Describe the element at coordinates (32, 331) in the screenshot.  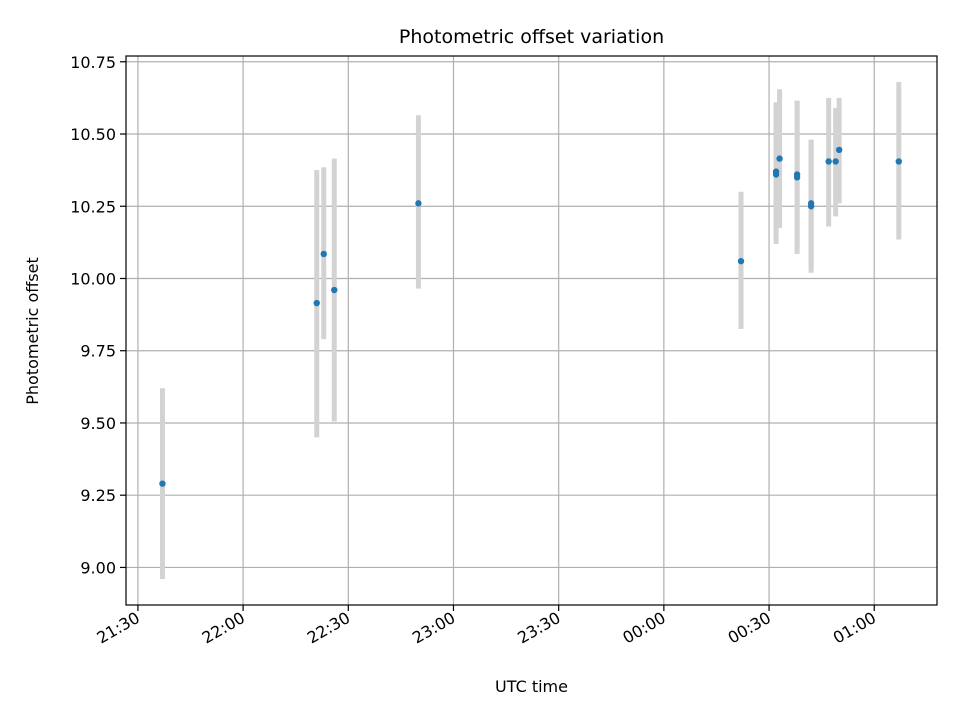
I see `y-axis-label: Photometric offset` at that location.